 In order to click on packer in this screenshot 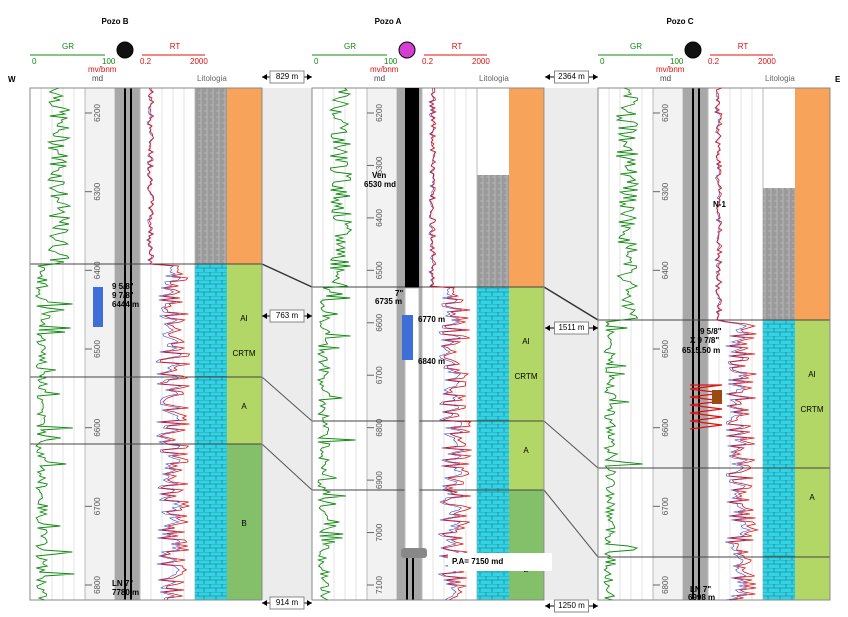, I will do `click(717, 397)`.